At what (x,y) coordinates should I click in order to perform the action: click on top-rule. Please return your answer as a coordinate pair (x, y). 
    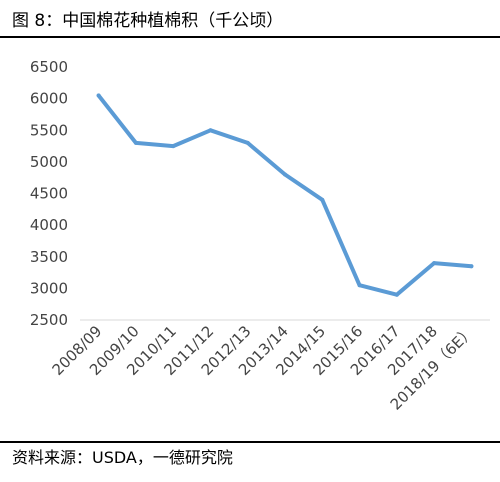
    Looking at the image, I should click on (250, 37).